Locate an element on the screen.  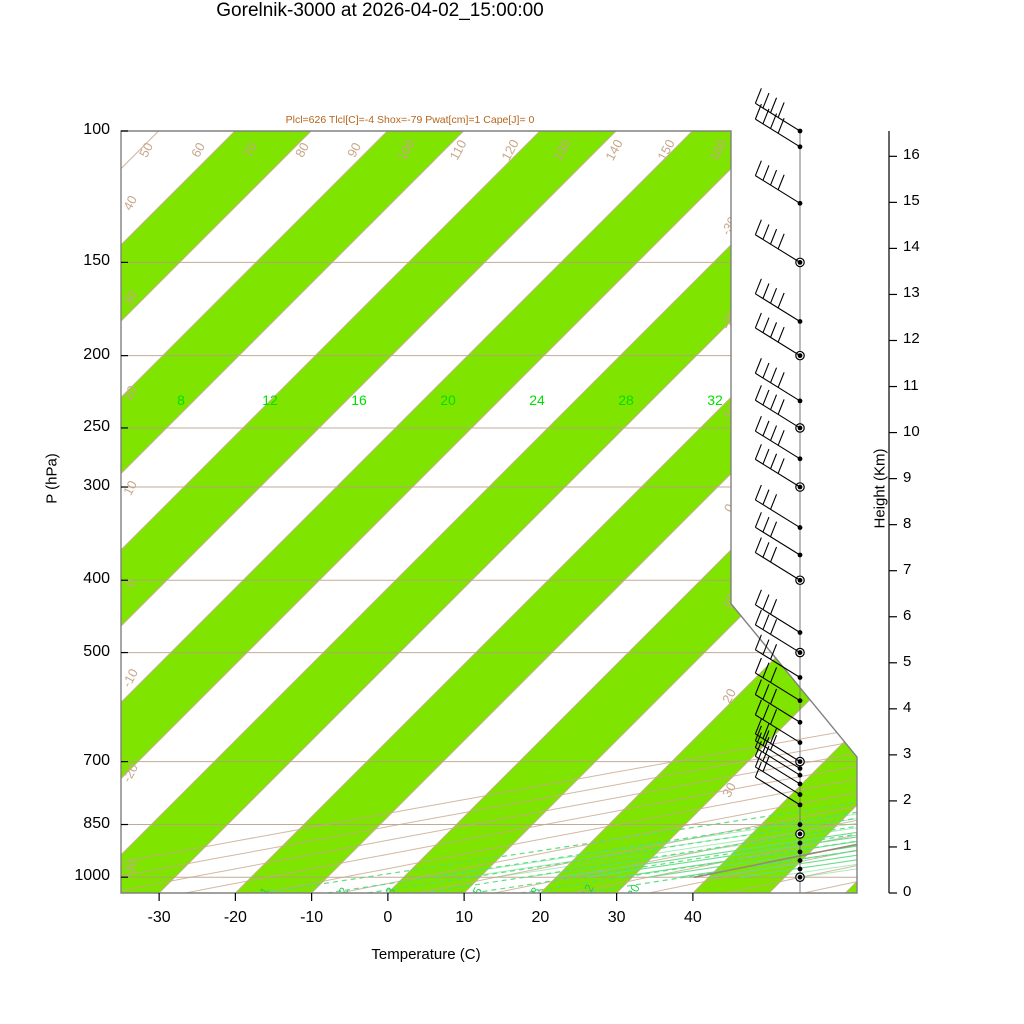
pressure-tick-label: 500 is located at coordinates (96, 651).